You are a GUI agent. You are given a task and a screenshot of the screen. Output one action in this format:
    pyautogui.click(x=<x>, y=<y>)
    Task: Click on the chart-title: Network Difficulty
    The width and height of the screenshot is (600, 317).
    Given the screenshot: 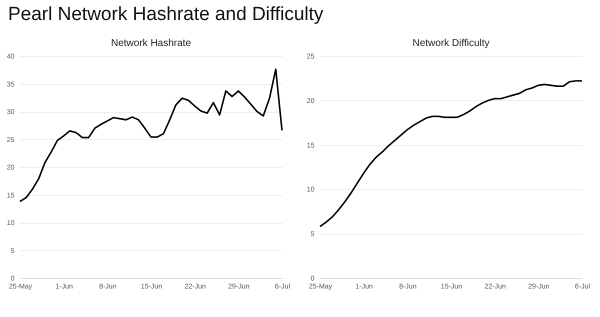 What is the action you would take?
    pyautogui.click(x=451, y=43)
    